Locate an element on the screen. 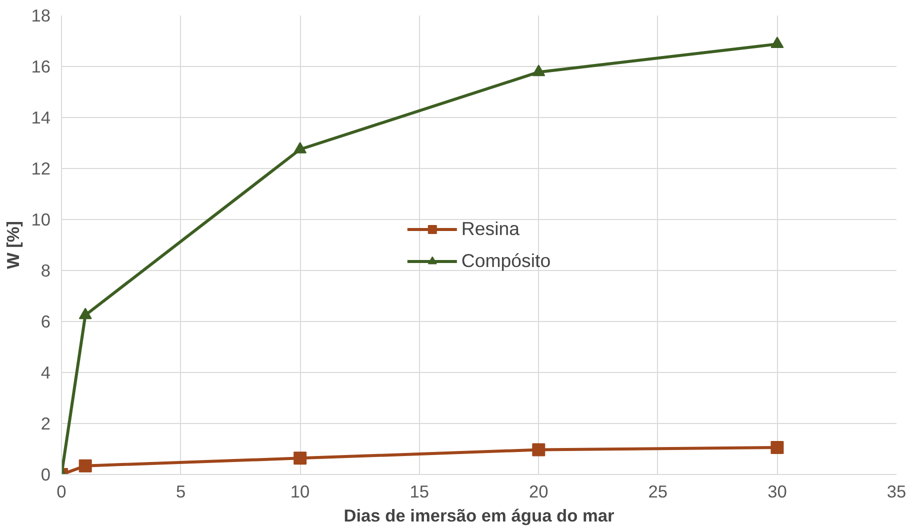 This screenshot has height=528, width=911. legend-label: Resina is located at coordinates (490, 229).